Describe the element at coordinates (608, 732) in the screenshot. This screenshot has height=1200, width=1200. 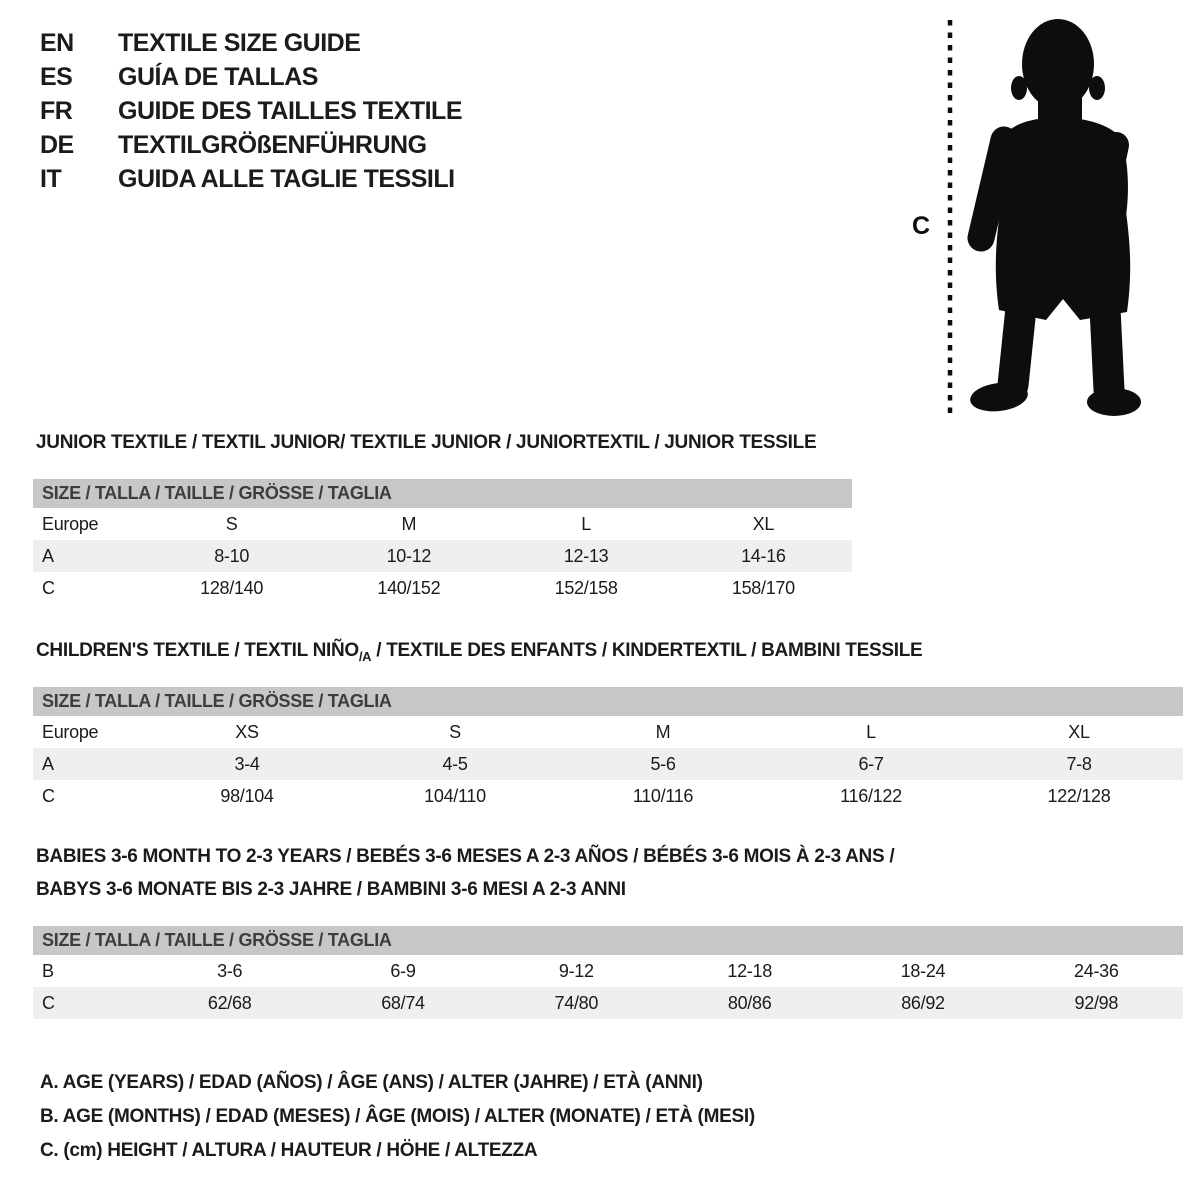
I see `table-row: Europe XS S M L XL` at that location.